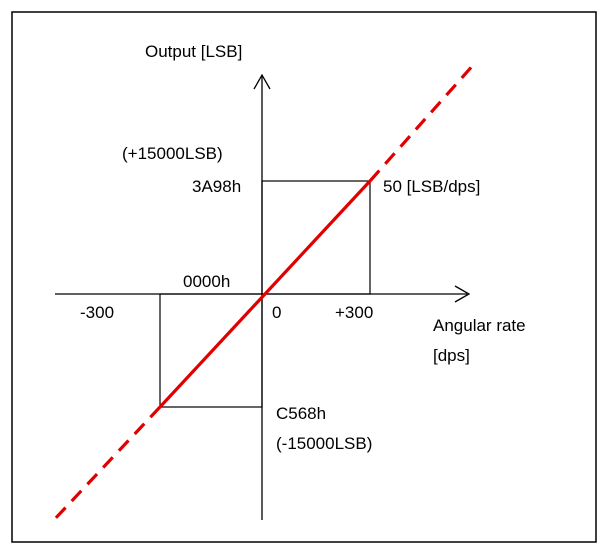  I want to click on sensitivity-label: 50 [LSB/dps], so click(431, 186).